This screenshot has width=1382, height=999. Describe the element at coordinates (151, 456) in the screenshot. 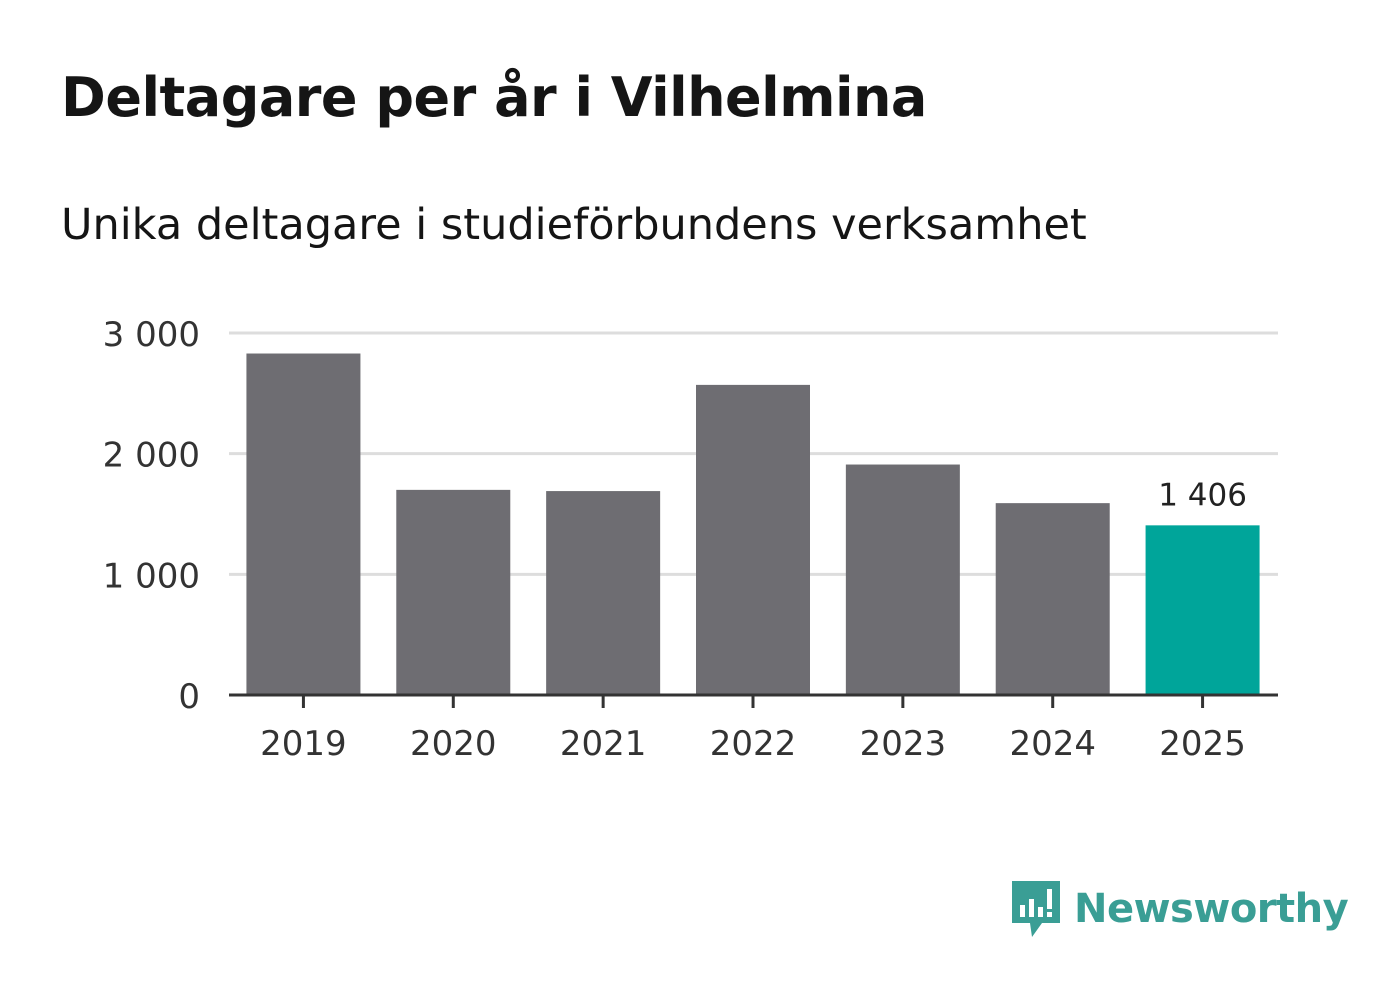

I see `y-tick-label: 2 000` at that location.